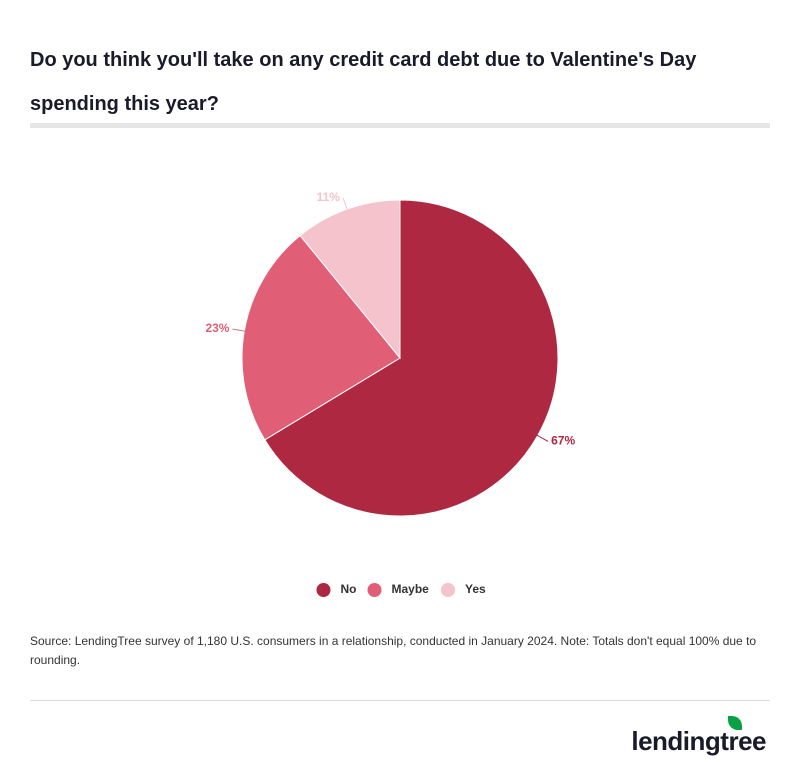 This screenshot has width=800, height=782. What do you see at coordinates (329, 197) in the screenshot?
I see `data-label: 11%` at bounding box center [329, 197].